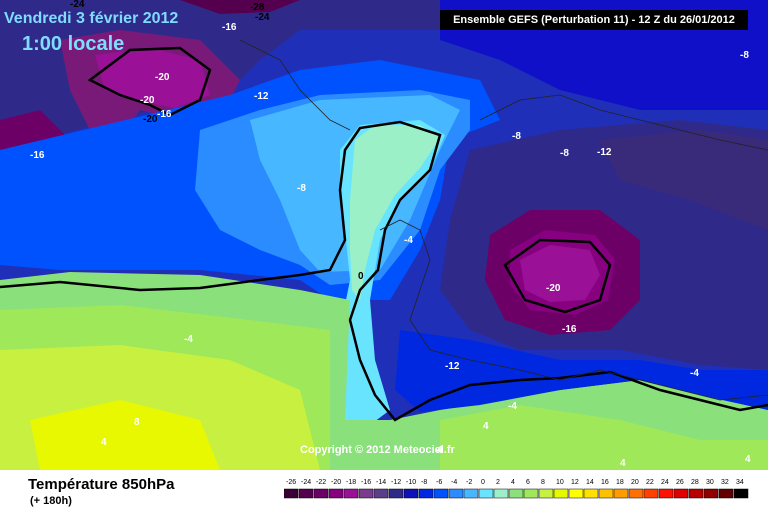 The image size is (768, 512). What do you see at coordinates (695, 482) in the screenshot?
I see `scale-label: 28` at bounding box center [695, 482].